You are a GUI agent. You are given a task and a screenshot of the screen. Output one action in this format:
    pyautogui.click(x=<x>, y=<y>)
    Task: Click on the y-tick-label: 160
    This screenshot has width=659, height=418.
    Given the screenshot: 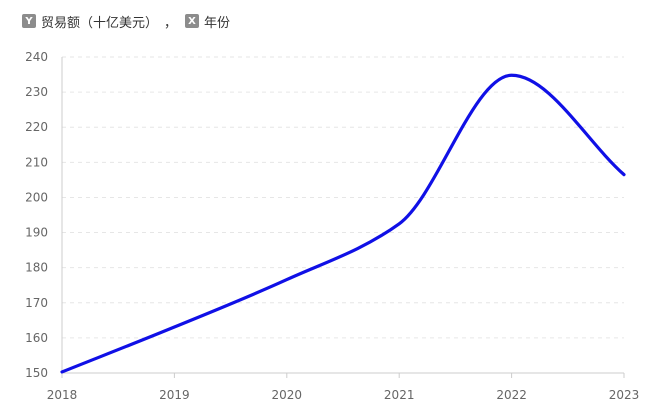 What is the action you would take?
    pyautogui.click(x=36, y=338)
    